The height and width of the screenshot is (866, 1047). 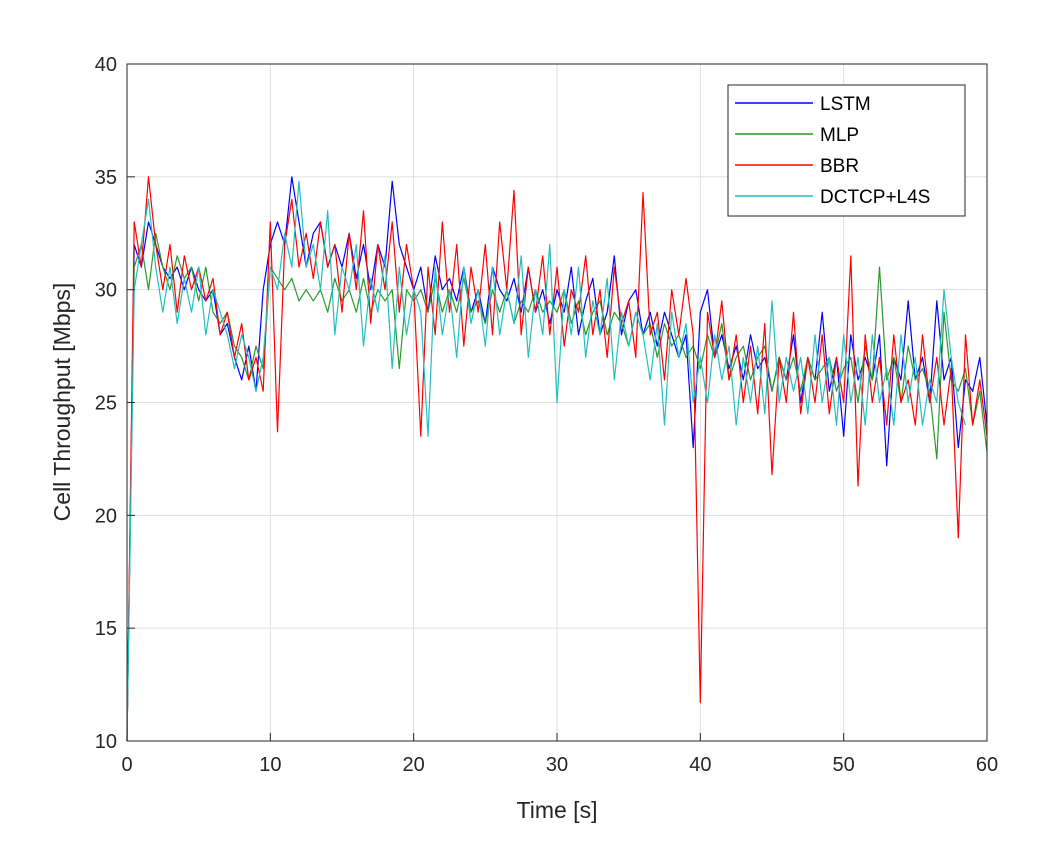 I want to click on y-tick-label: 35, so click(x=106, y=178).